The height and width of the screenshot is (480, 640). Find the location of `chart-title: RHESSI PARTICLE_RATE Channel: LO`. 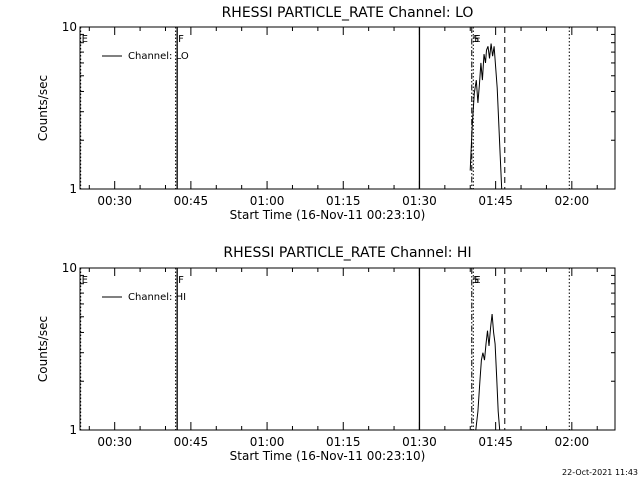

chart-title: RHESSI PARTICLE_RATE Channel: LO is located at coordinates (348, 13).